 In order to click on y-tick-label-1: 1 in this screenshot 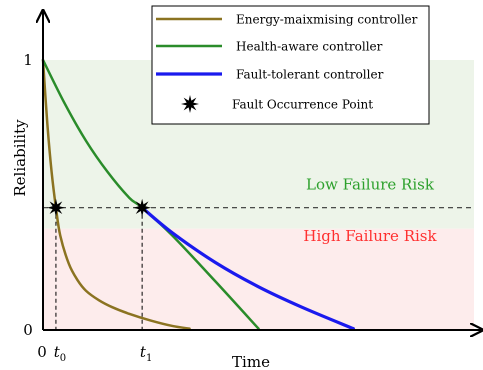, I will do `click(28, 60)`.